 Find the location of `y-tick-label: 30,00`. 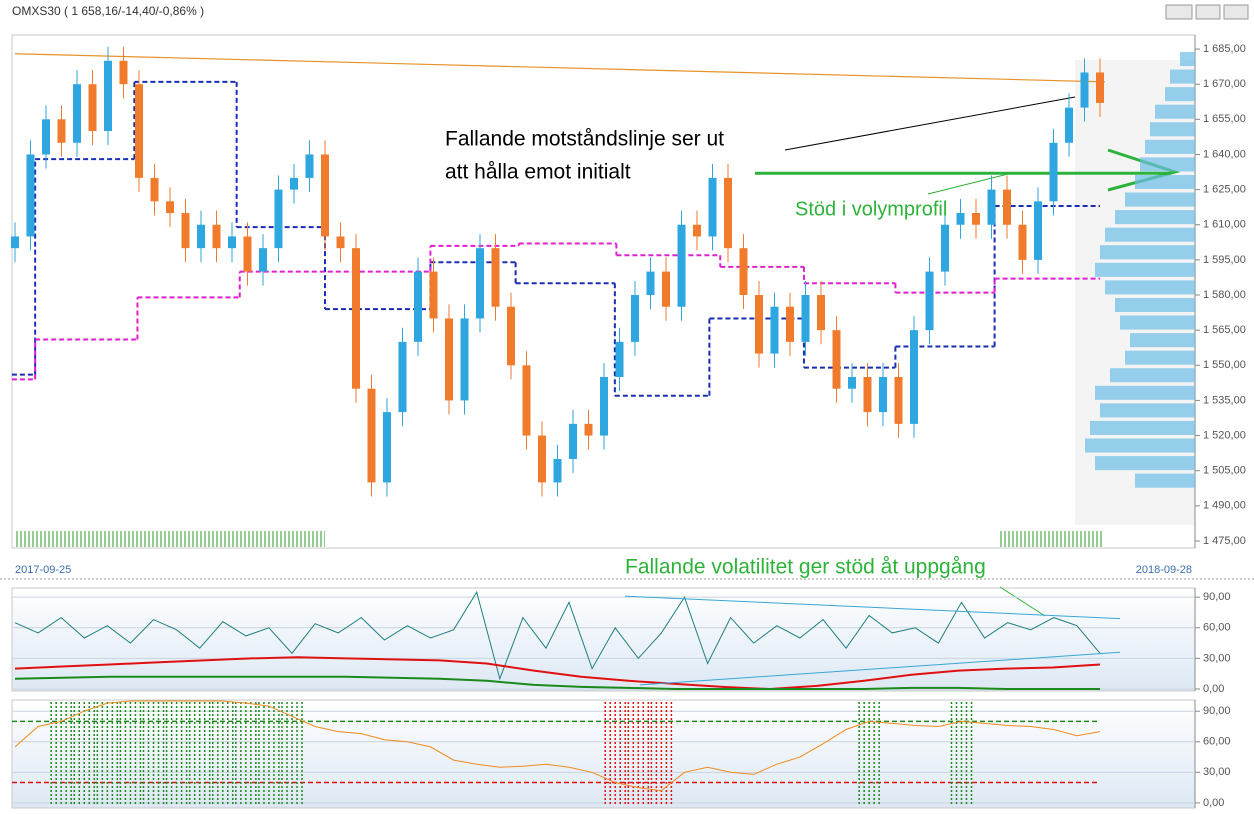

y-tick-label: 30,00 is located at coordinates (1217, 658).